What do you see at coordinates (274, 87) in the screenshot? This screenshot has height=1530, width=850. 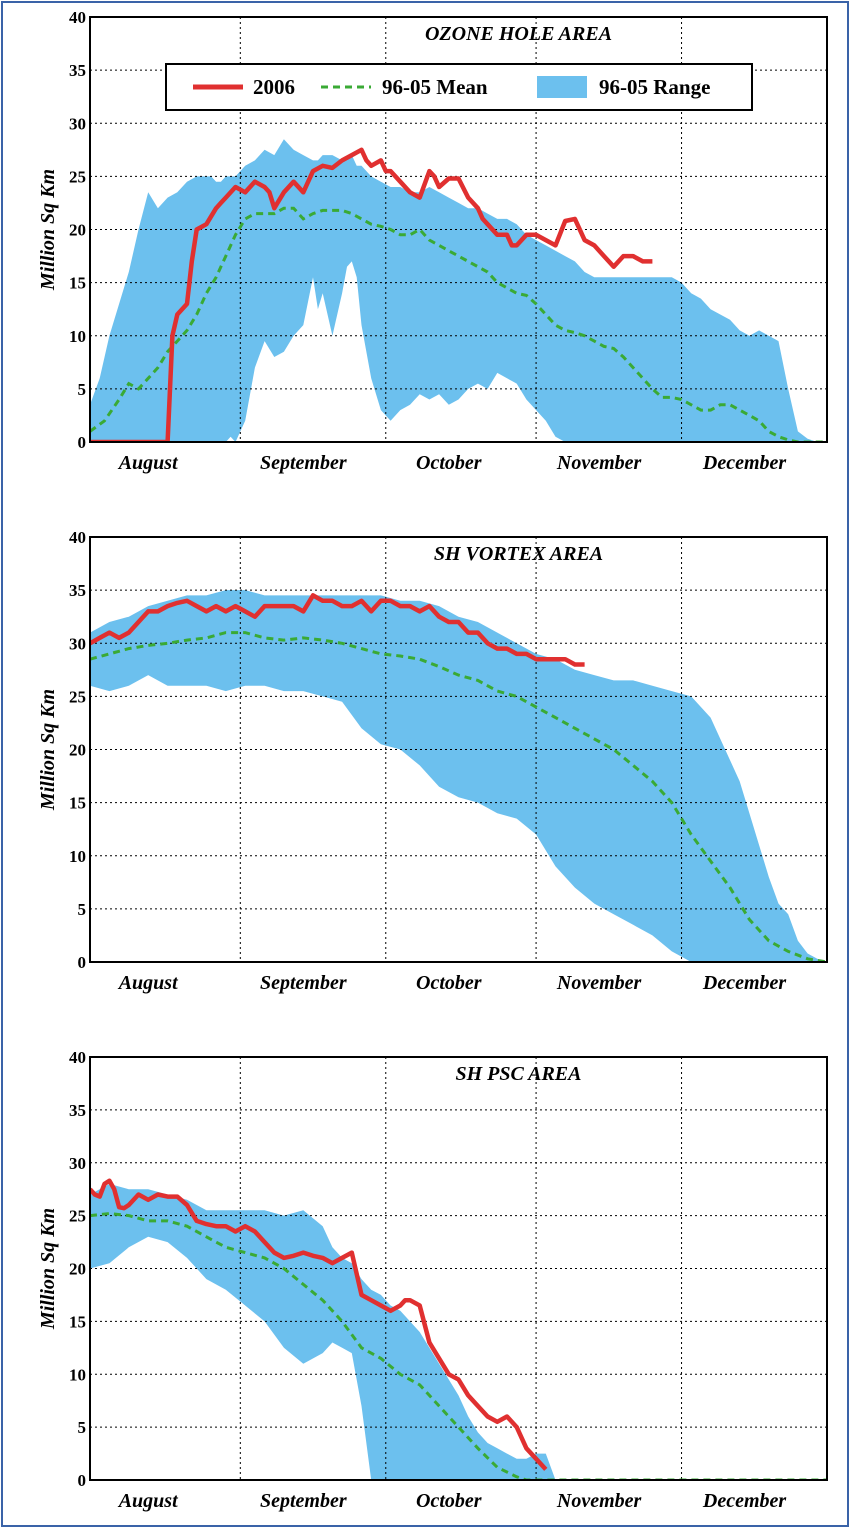 I see `legend-label-2006: 2006` at bounding box center [274, 87].